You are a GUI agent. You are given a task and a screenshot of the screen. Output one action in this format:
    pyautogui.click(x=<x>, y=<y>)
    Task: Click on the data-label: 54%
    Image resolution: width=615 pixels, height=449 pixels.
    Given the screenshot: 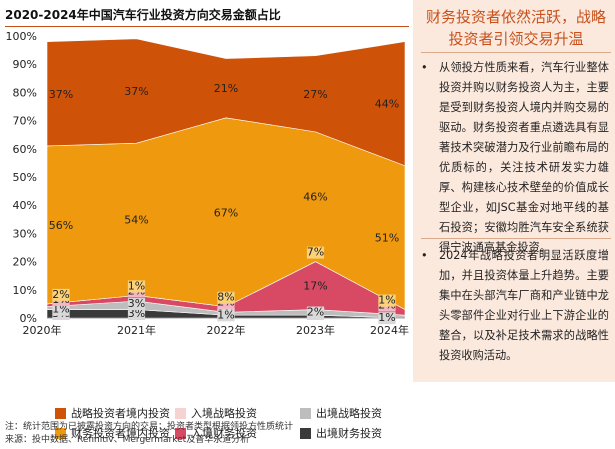 What is the action you would take?
    pyautogui.click(x=136, y=219)
    